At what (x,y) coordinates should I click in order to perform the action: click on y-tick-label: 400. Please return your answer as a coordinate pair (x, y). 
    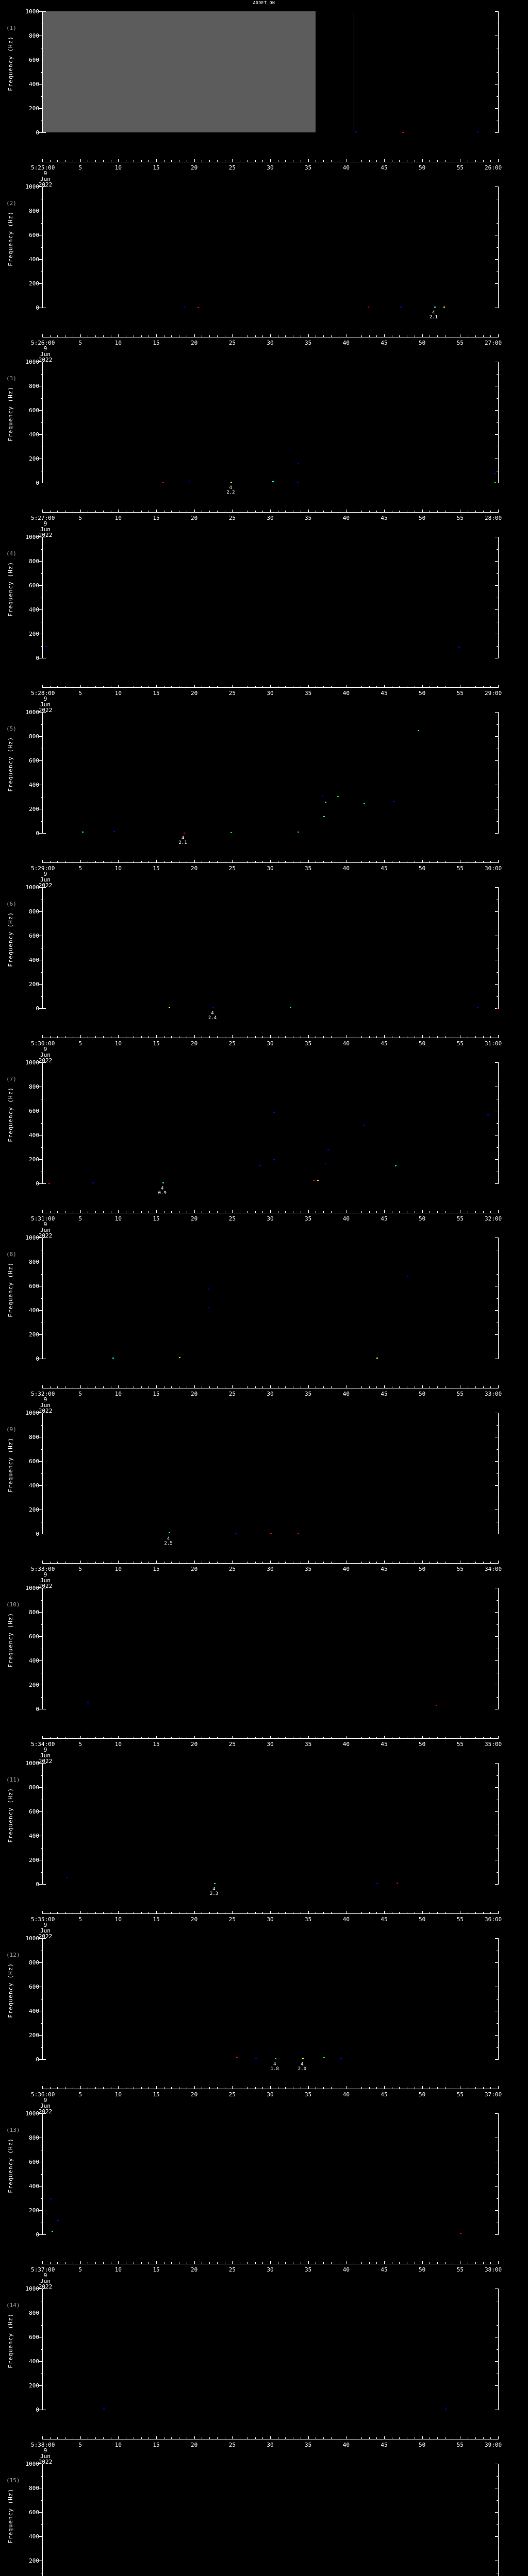
    Looking at the image, I should click on (34, 434).